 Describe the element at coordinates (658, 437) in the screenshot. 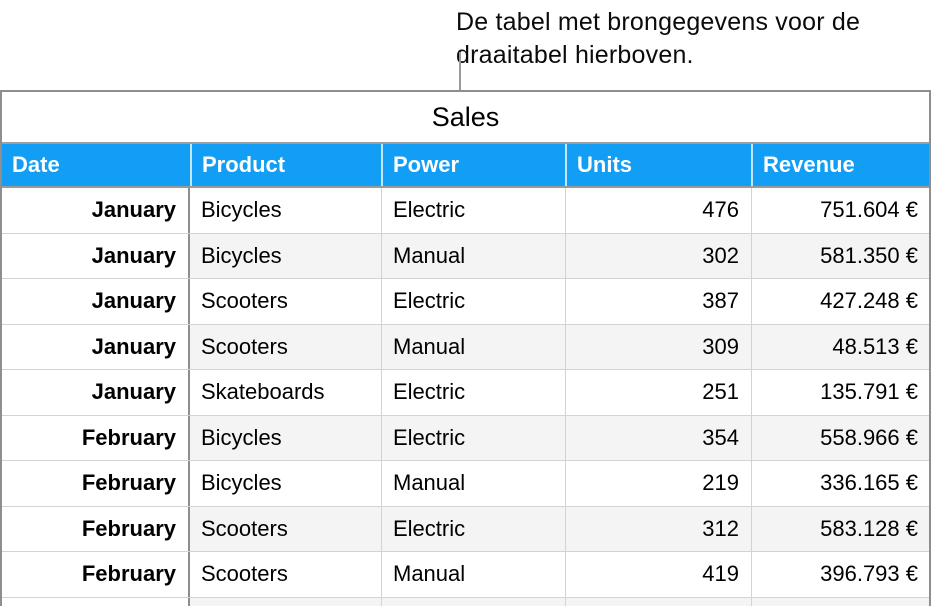

I see `cell-units: 354` at that location.